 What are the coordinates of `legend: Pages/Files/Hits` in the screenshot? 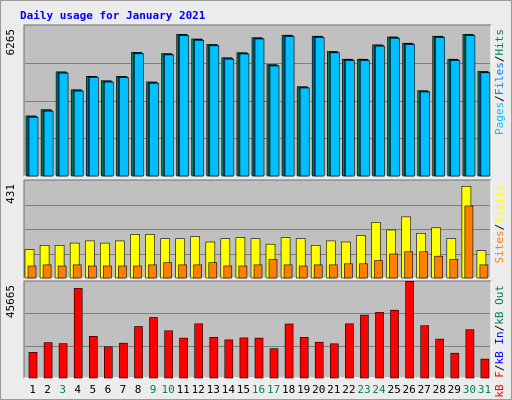 It's located at (499, 82).